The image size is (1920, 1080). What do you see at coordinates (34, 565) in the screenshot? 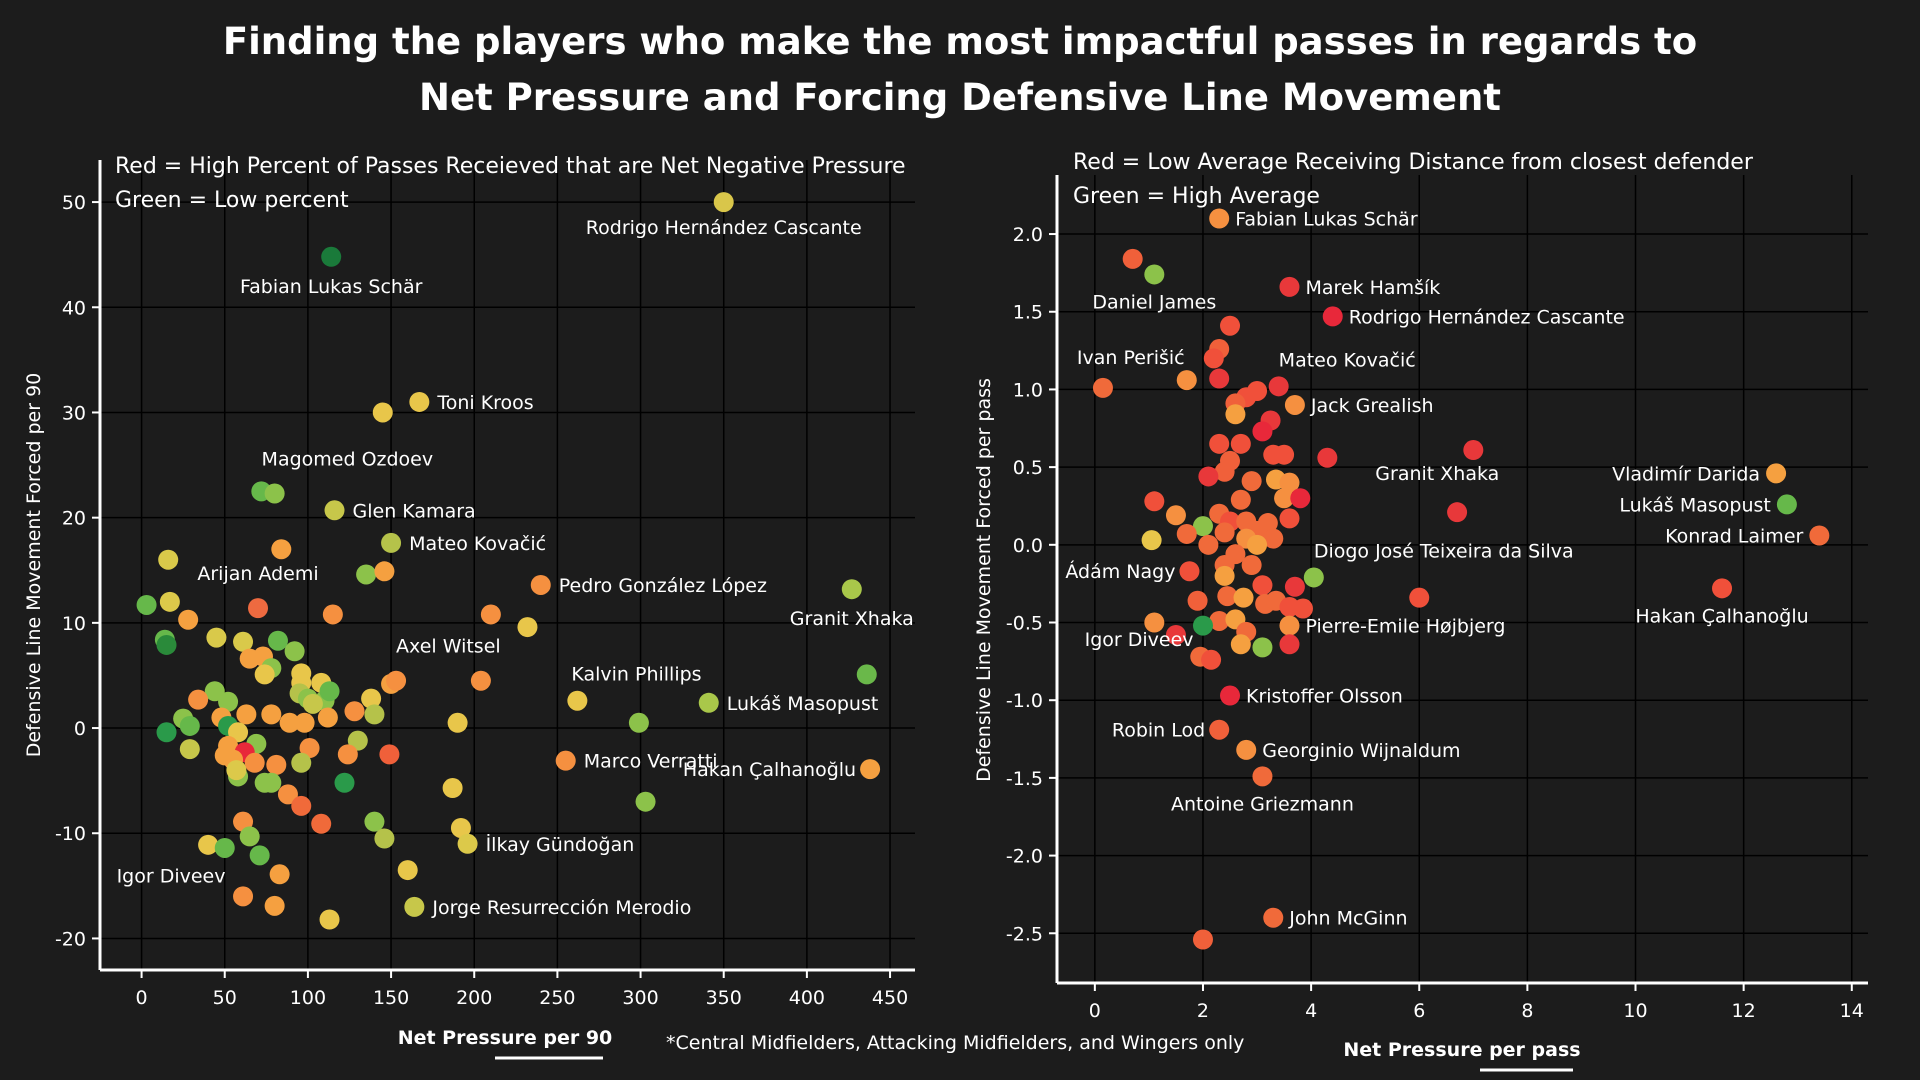
I see `y-axis-label: Defensive Line Movement Forced per 90` at bounding box center [34, 565].